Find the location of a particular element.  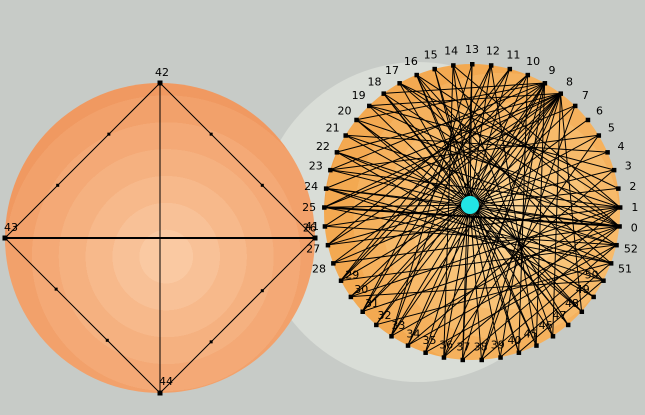

node-label: 12 is located at coordinates (493, 50).